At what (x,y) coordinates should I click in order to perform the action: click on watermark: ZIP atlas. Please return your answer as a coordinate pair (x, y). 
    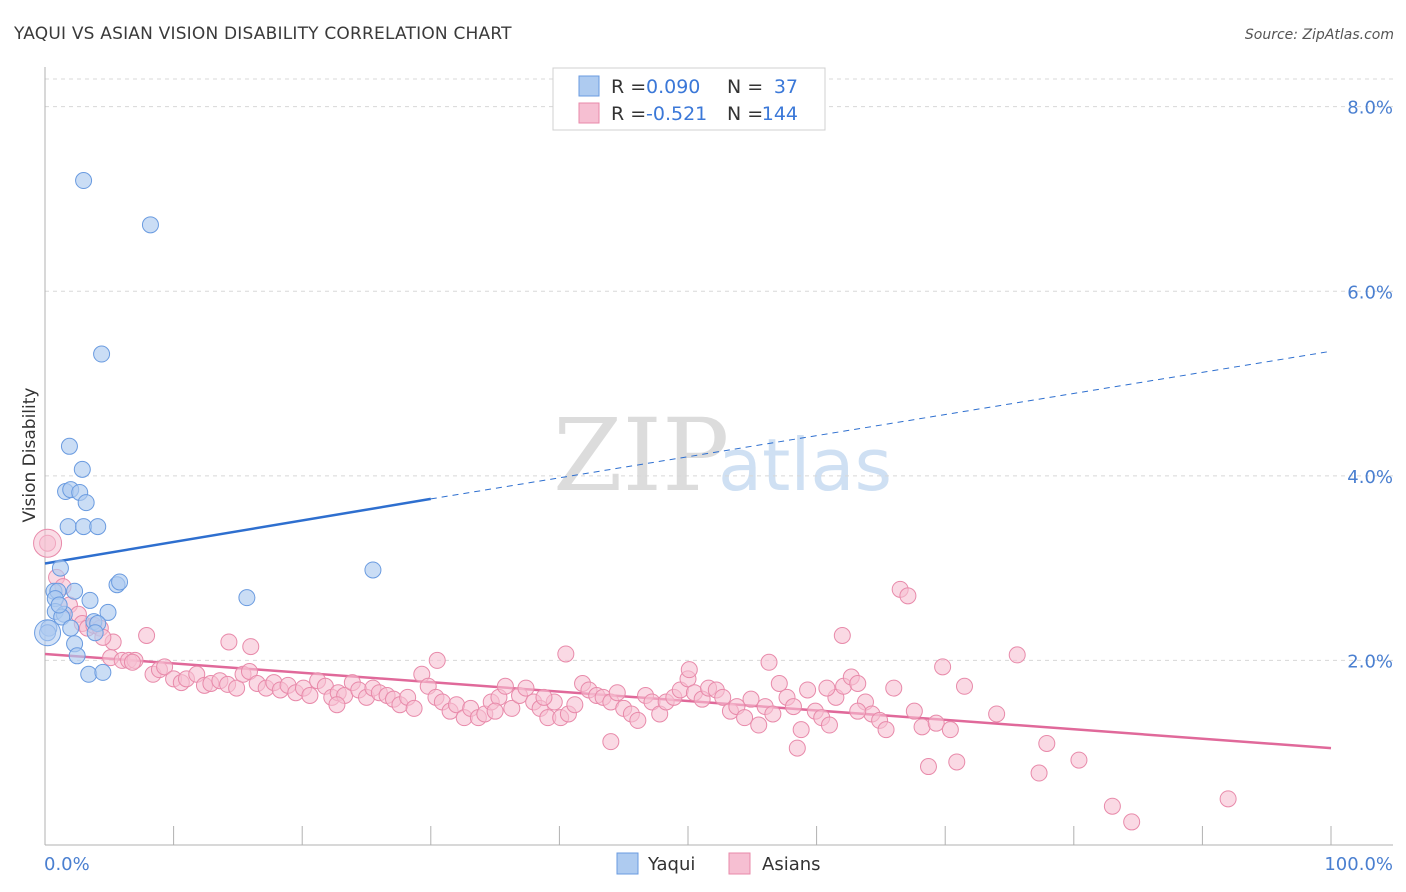
    Looking at the image, I should click on (722, 455).